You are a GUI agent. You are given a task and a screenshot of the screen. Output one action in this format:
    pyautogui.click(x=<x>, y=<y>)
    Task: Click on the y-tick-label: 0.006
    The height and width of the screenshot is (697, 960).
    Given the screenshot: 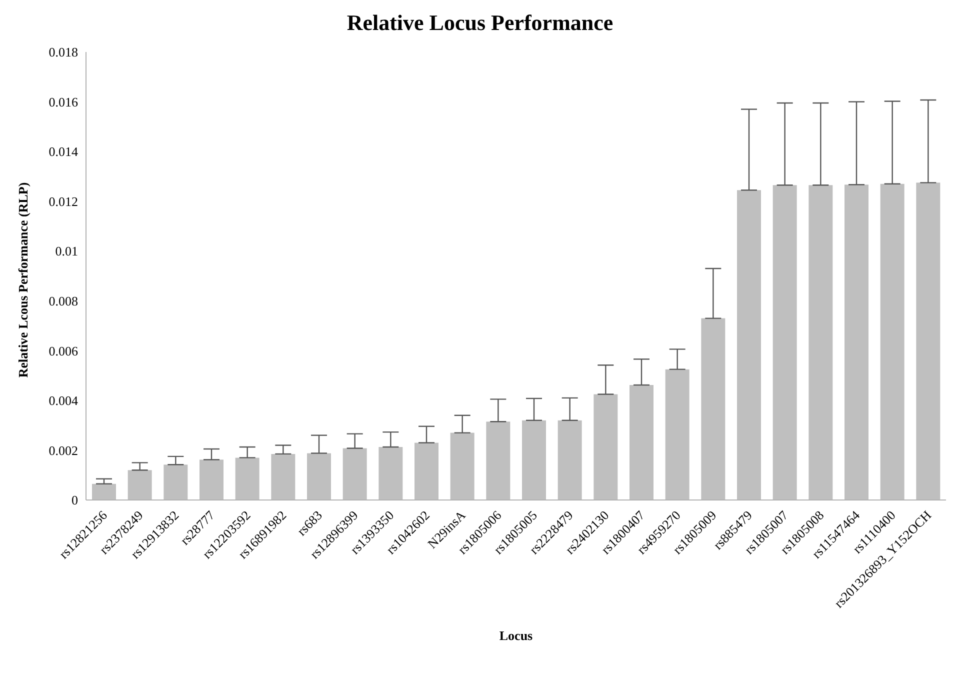 What is the action you would take?
    pyautogui.click(x=63, y=350)
    